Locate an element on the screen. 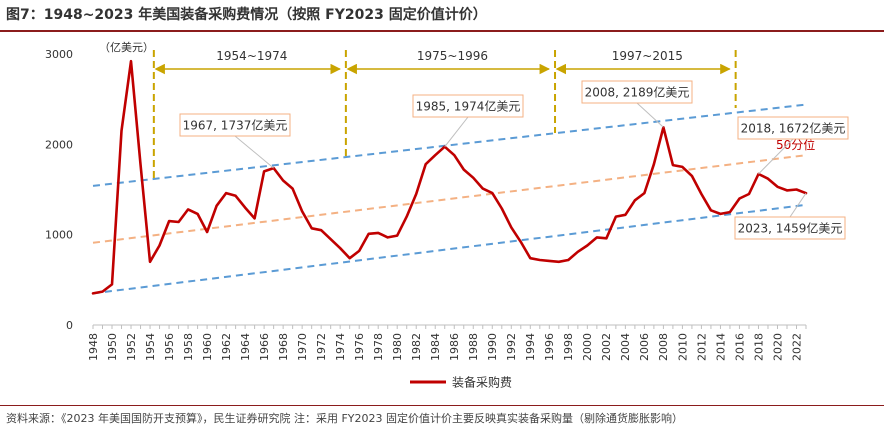 This screenshot has width=884, height=431. callout-label: 1967, 1737亿美元 is located at coordinates (235, 125).